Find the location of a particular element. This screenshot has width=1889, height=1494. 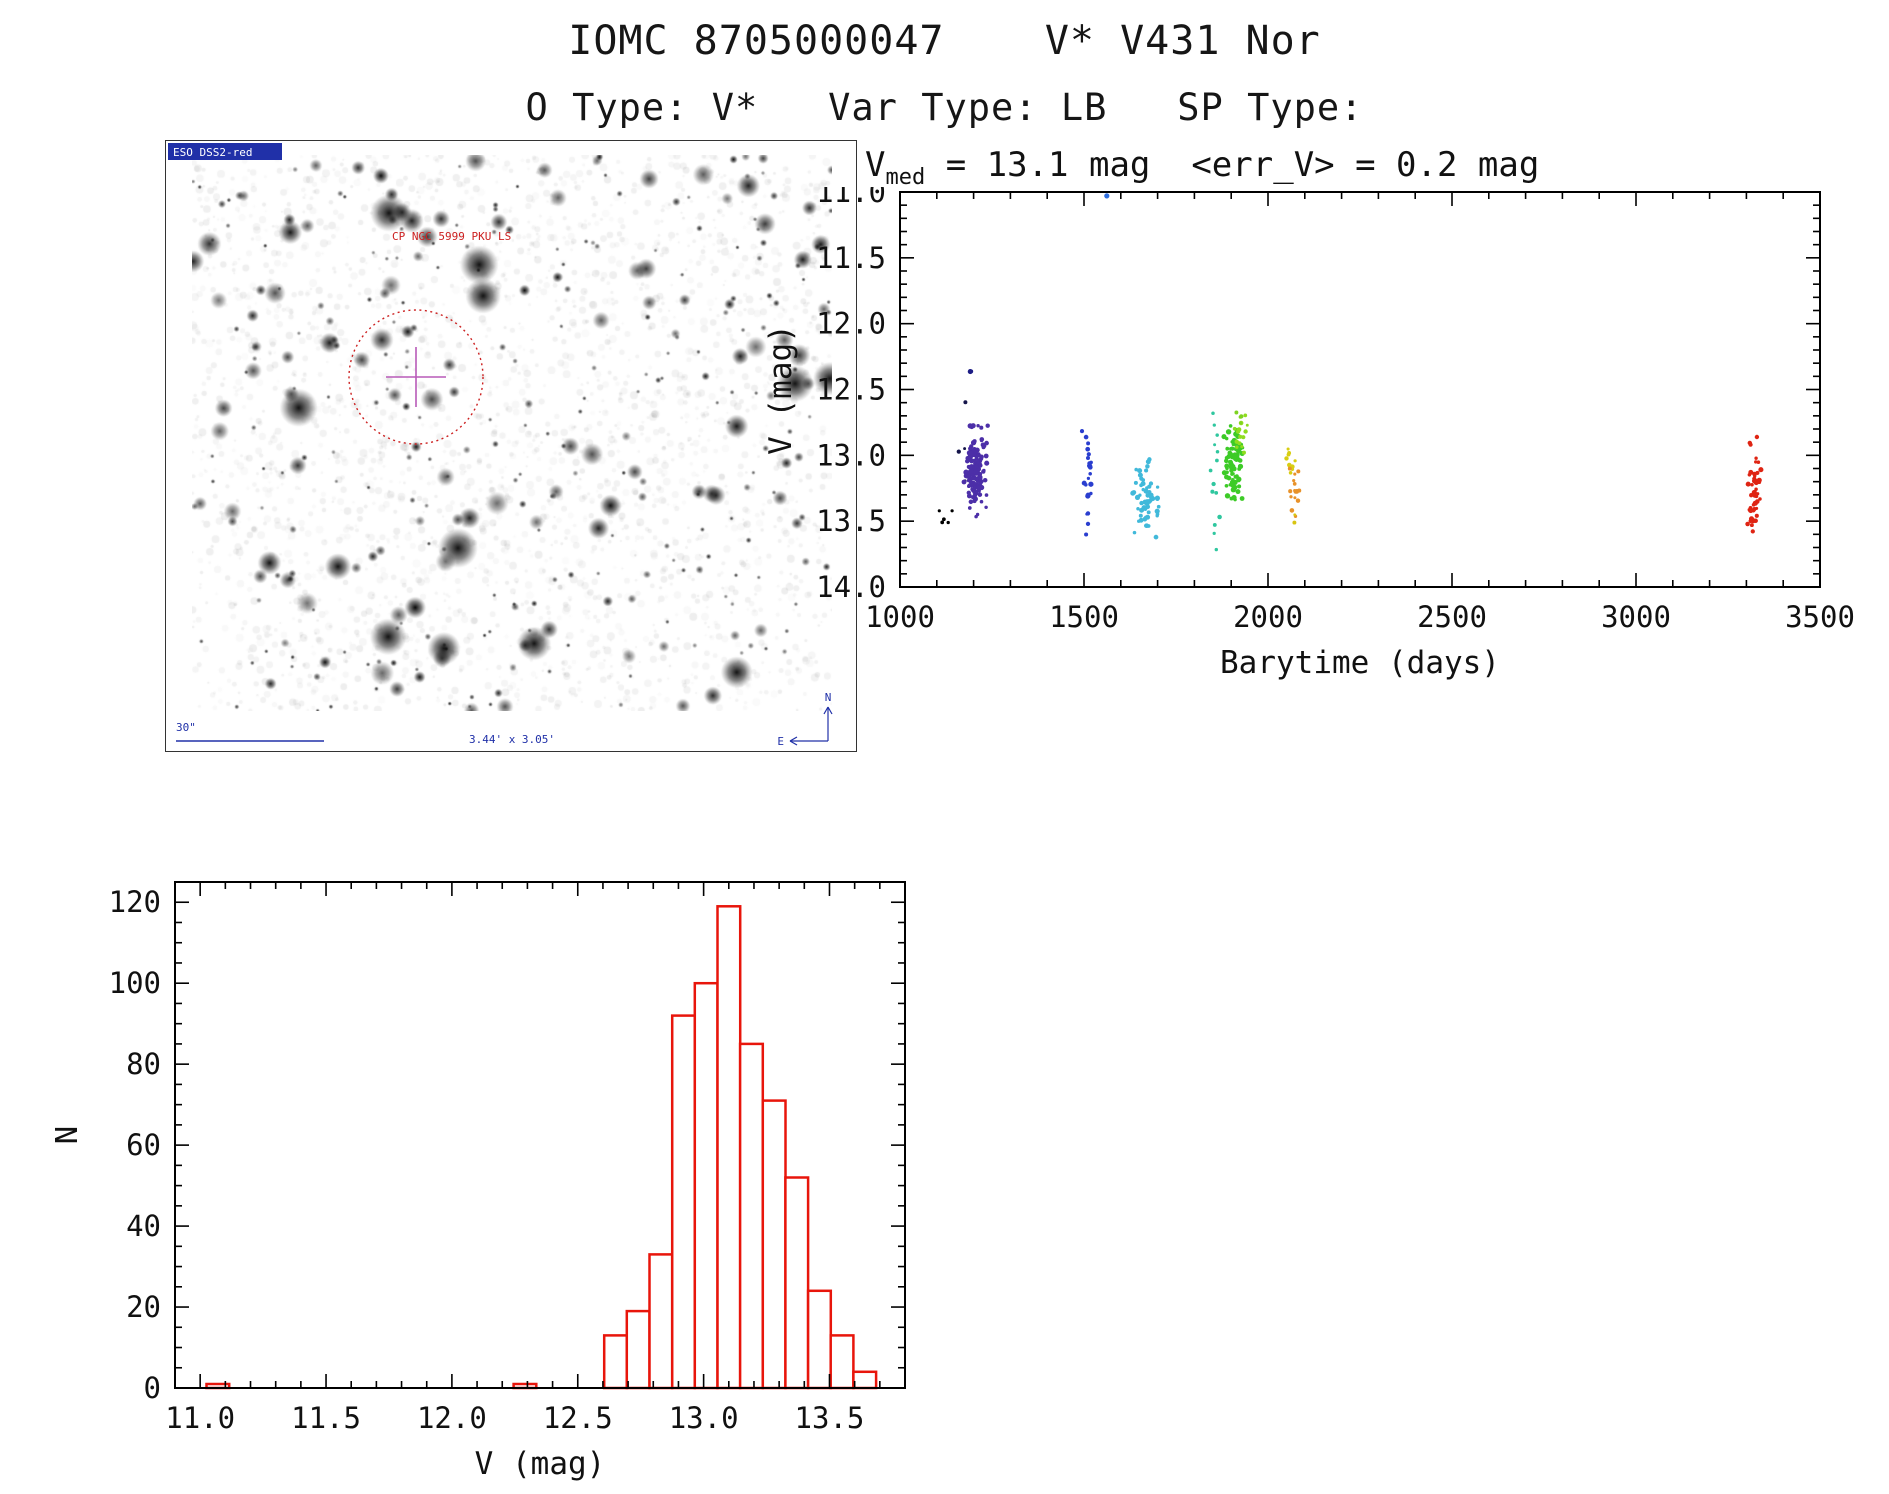

svg-text: 40 is located at coordinates (143, 1226).